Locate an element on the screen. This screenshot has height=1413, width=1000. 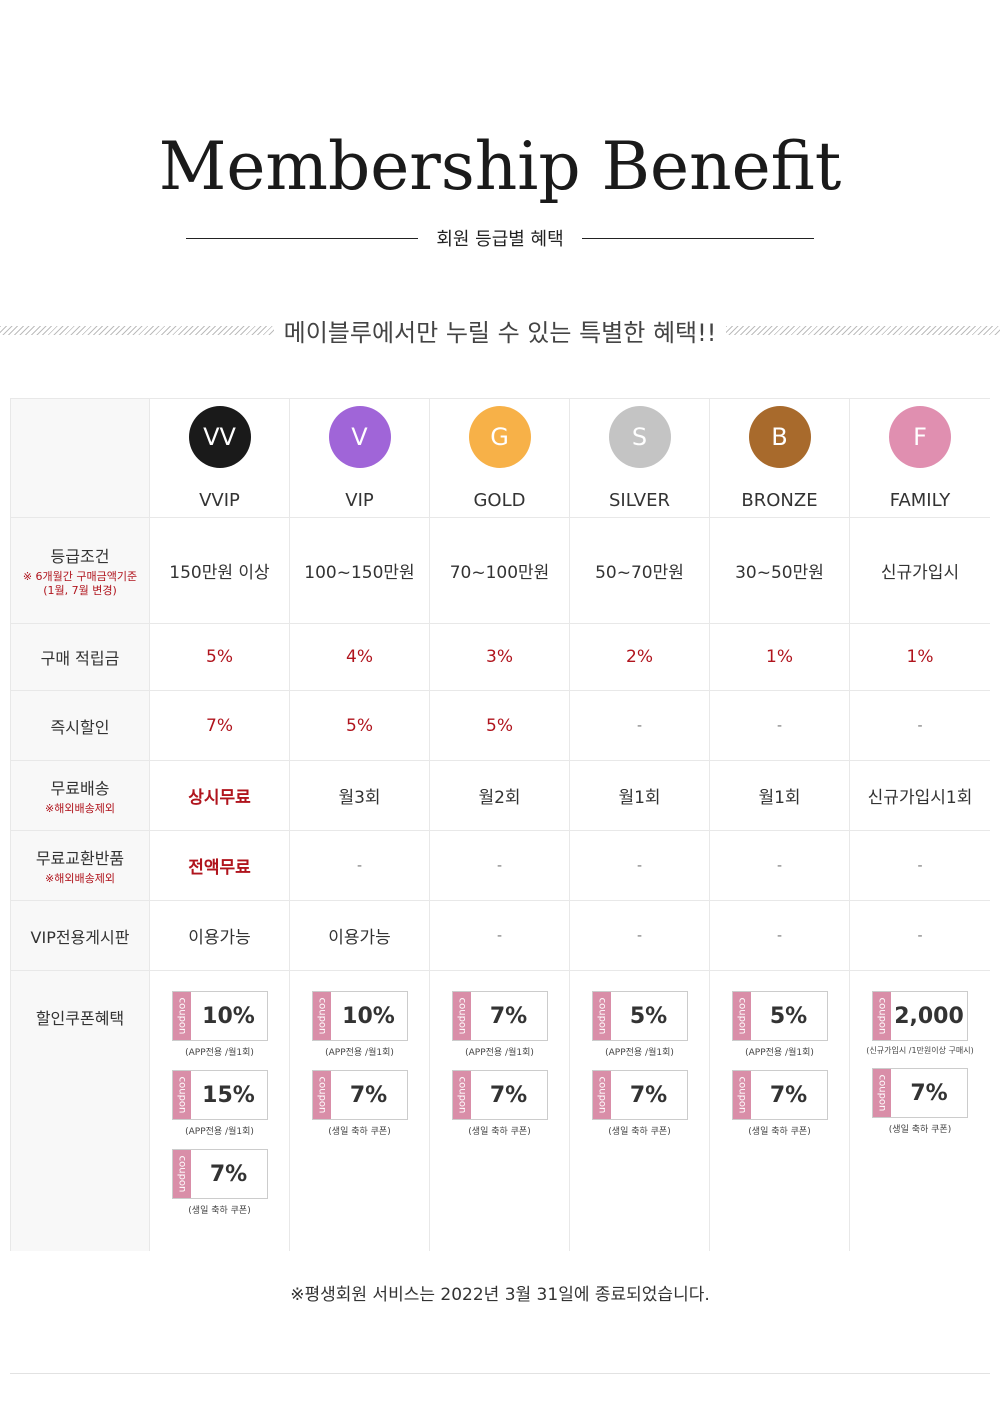
row-label-note: ※ 6개월간 구매금액기준 is located at coordinates (80, 576).